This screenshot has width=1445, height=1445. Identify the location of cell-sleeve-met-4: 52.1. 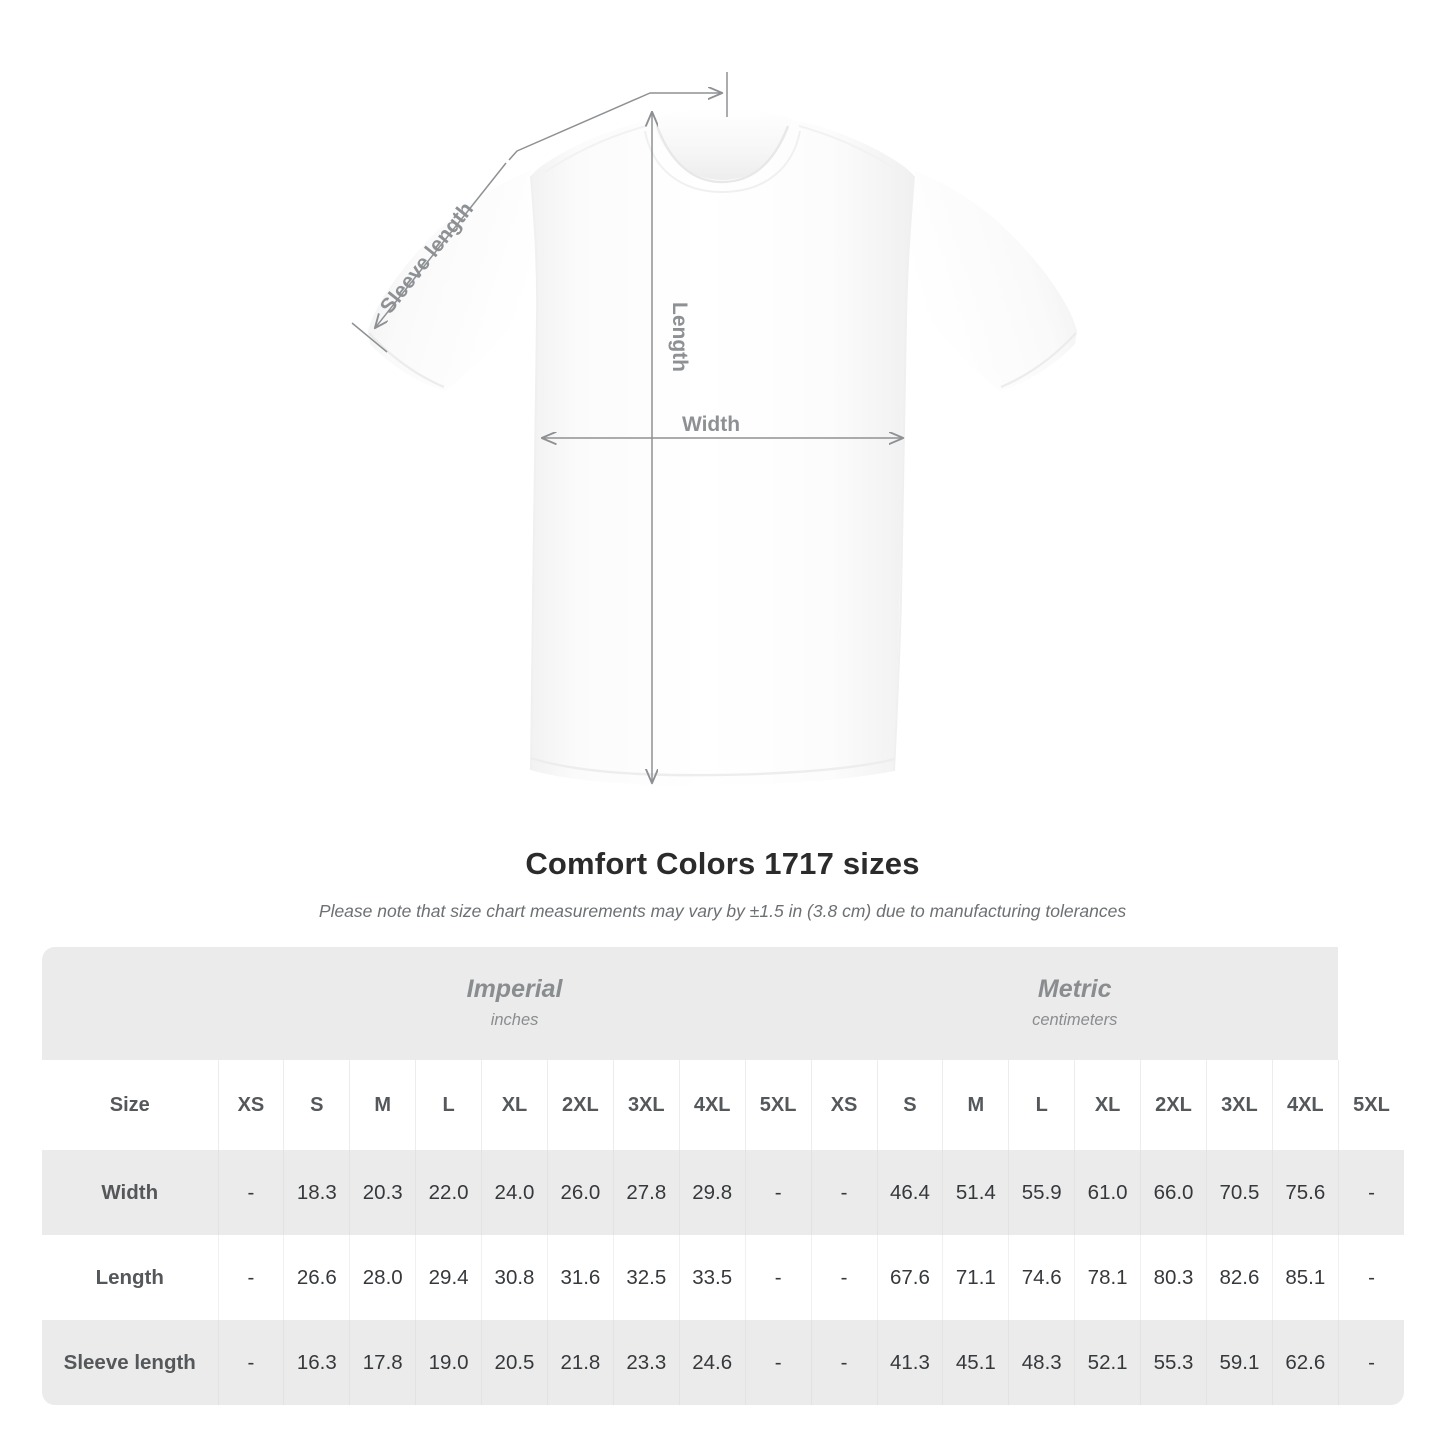
(1107, 1362).